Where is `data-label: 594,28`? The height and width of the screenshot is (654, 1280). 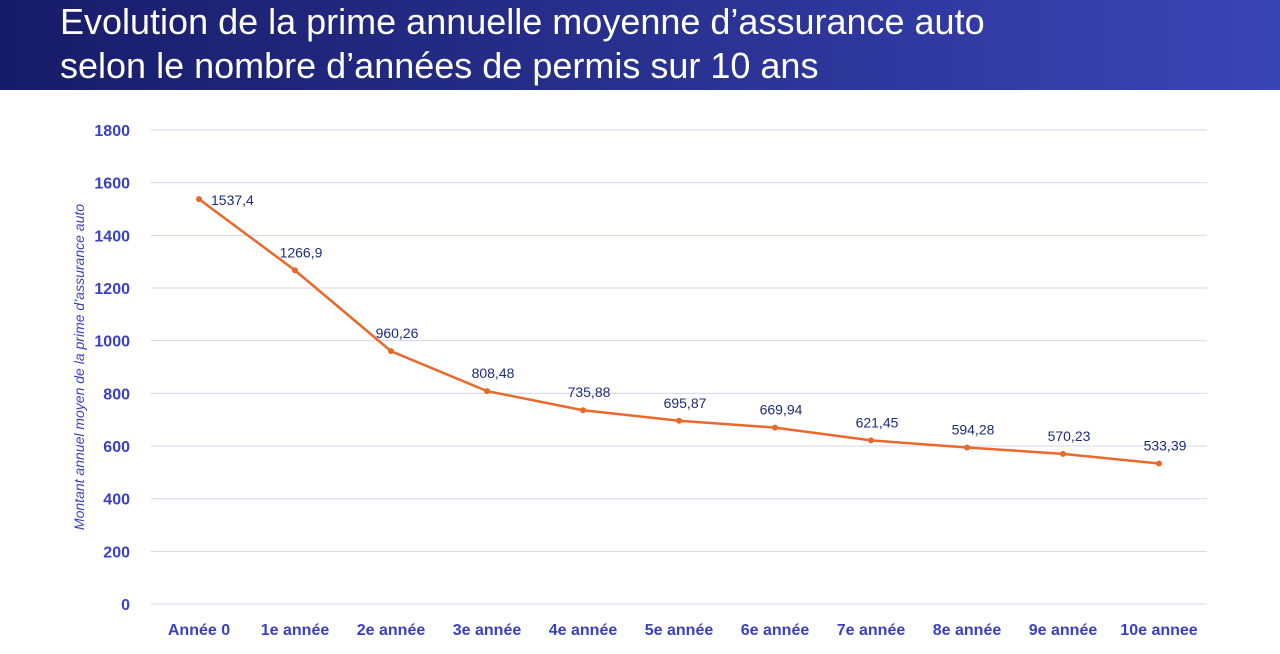 data-label: 594,28 is located at coordinates (973, 430).